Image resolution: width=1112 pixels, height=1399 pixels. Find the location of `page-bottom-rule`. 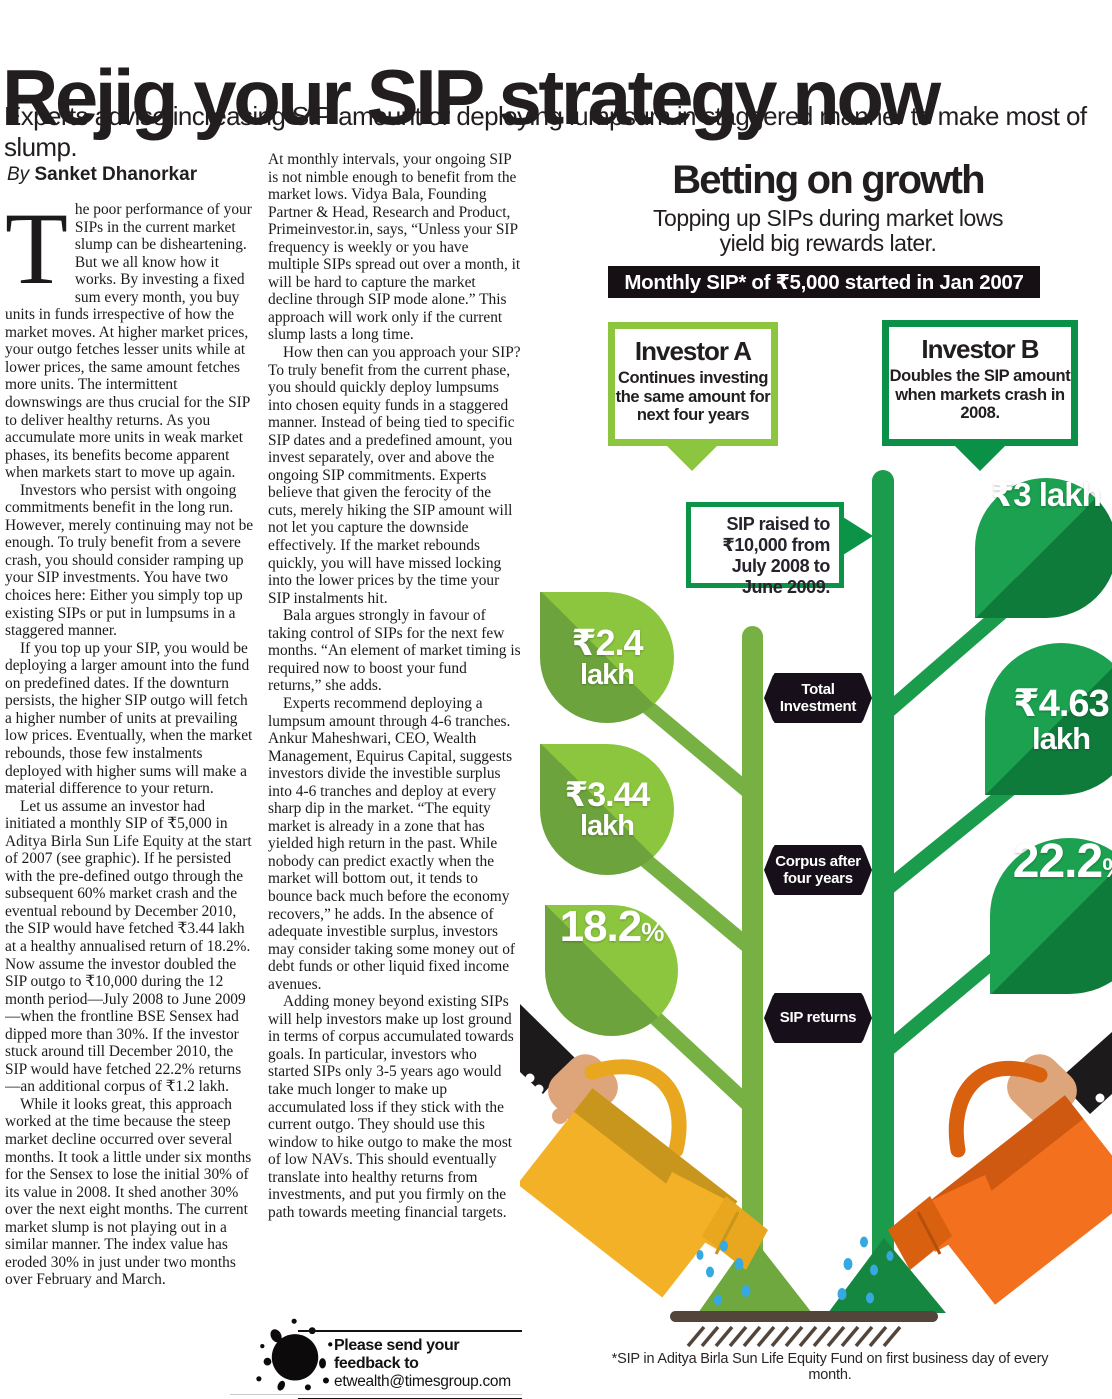

page-bottom-rule is located at coordinates (376, 1394).